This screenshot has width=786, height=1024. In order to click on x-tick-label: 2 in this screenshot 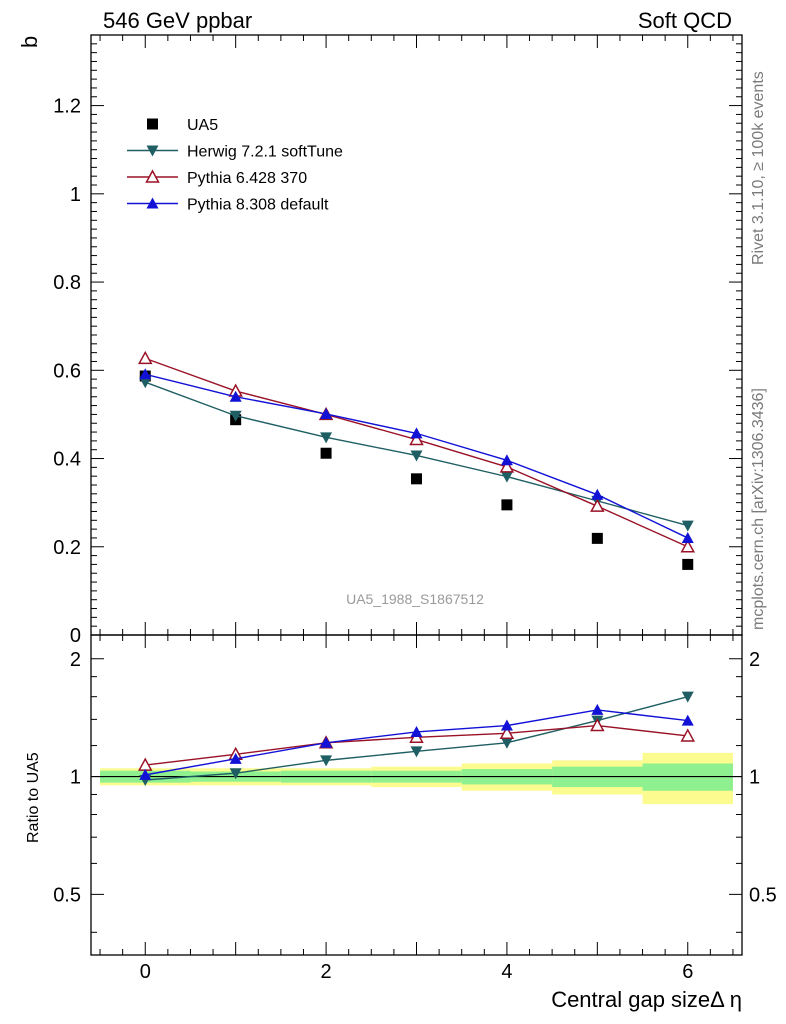, I will do `click(326, 972)`.